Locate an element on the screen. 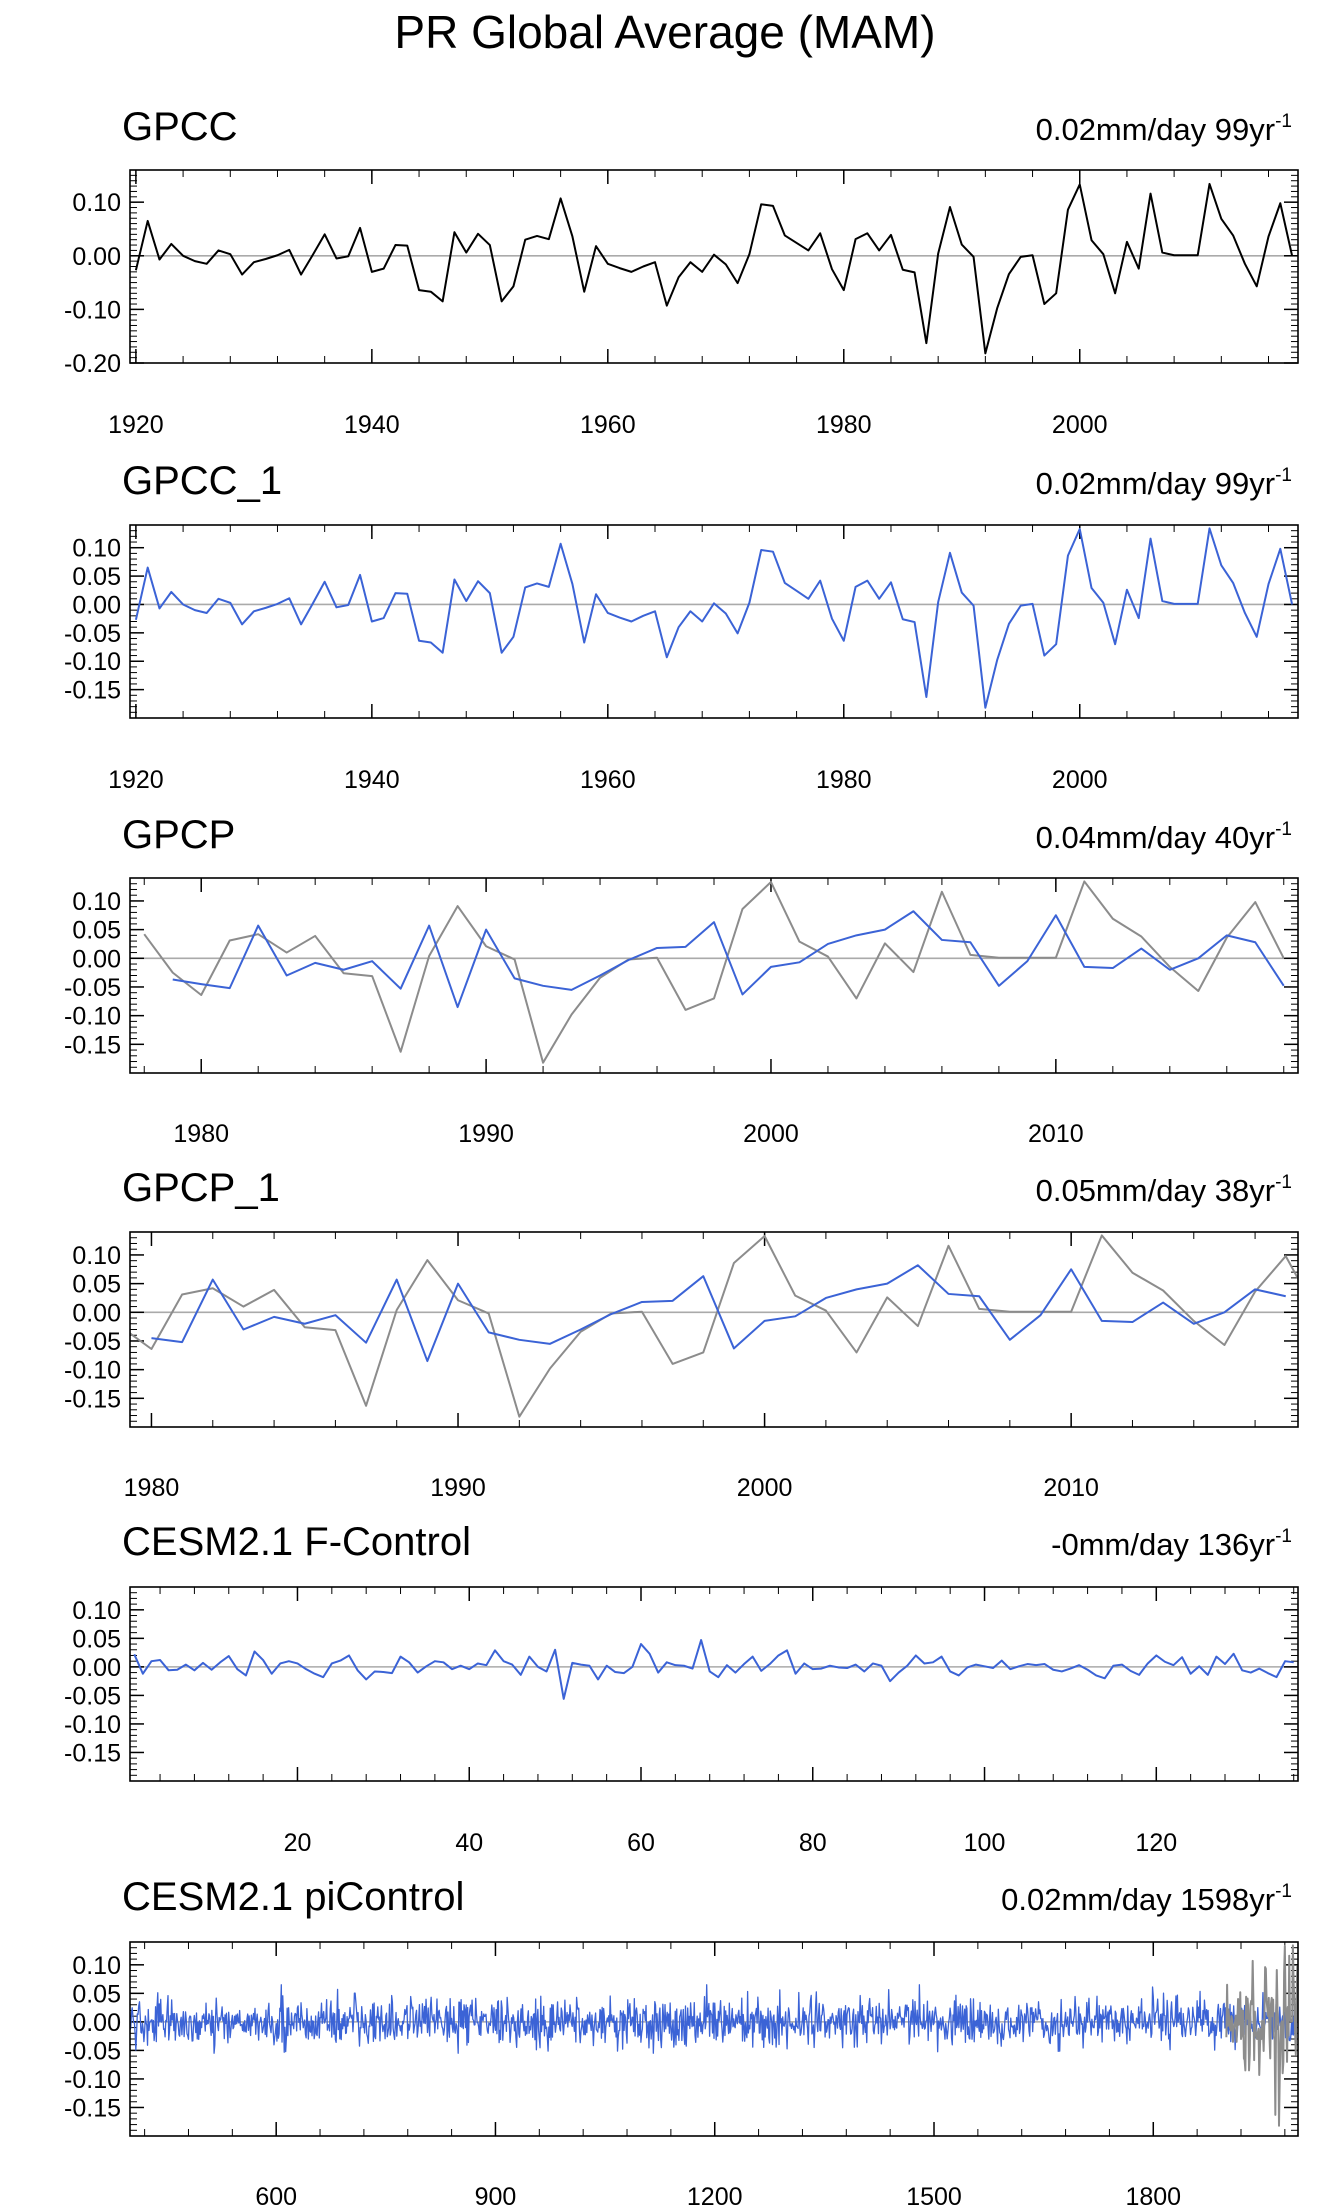 Image resolution: width=1330 pixels, height=2212 pixels. x-tick-label: 1200 is located at coordinates (715, 2197).